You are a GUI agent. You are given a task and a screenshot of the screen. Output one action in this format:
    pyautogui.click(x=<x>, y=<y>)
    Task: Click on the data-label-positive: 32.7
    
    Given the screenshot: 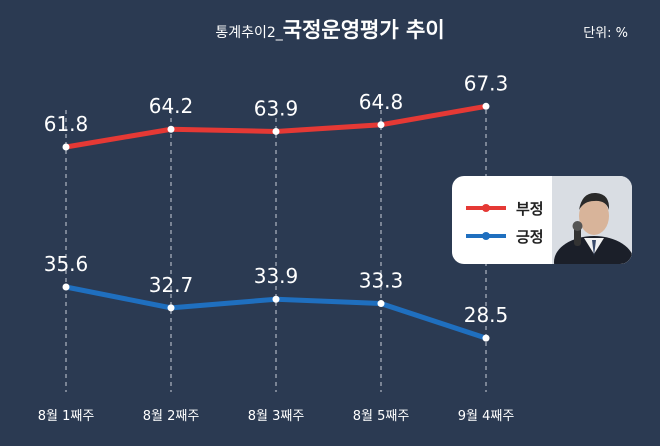 What is the action you would take?
    pyautogui.click(x=171, y=285)
    